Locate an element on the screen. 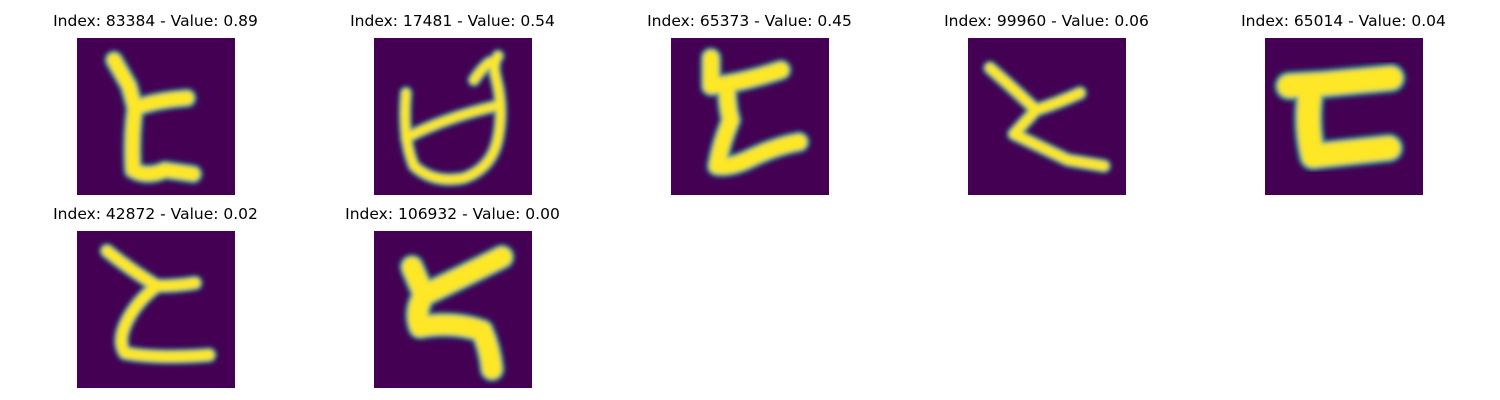 Image resolution: width=1500 pixels, height=400 pixels. digit-tile-4: Index: 99960 - Value: 0.06 is located at coordinates (1046, 107).